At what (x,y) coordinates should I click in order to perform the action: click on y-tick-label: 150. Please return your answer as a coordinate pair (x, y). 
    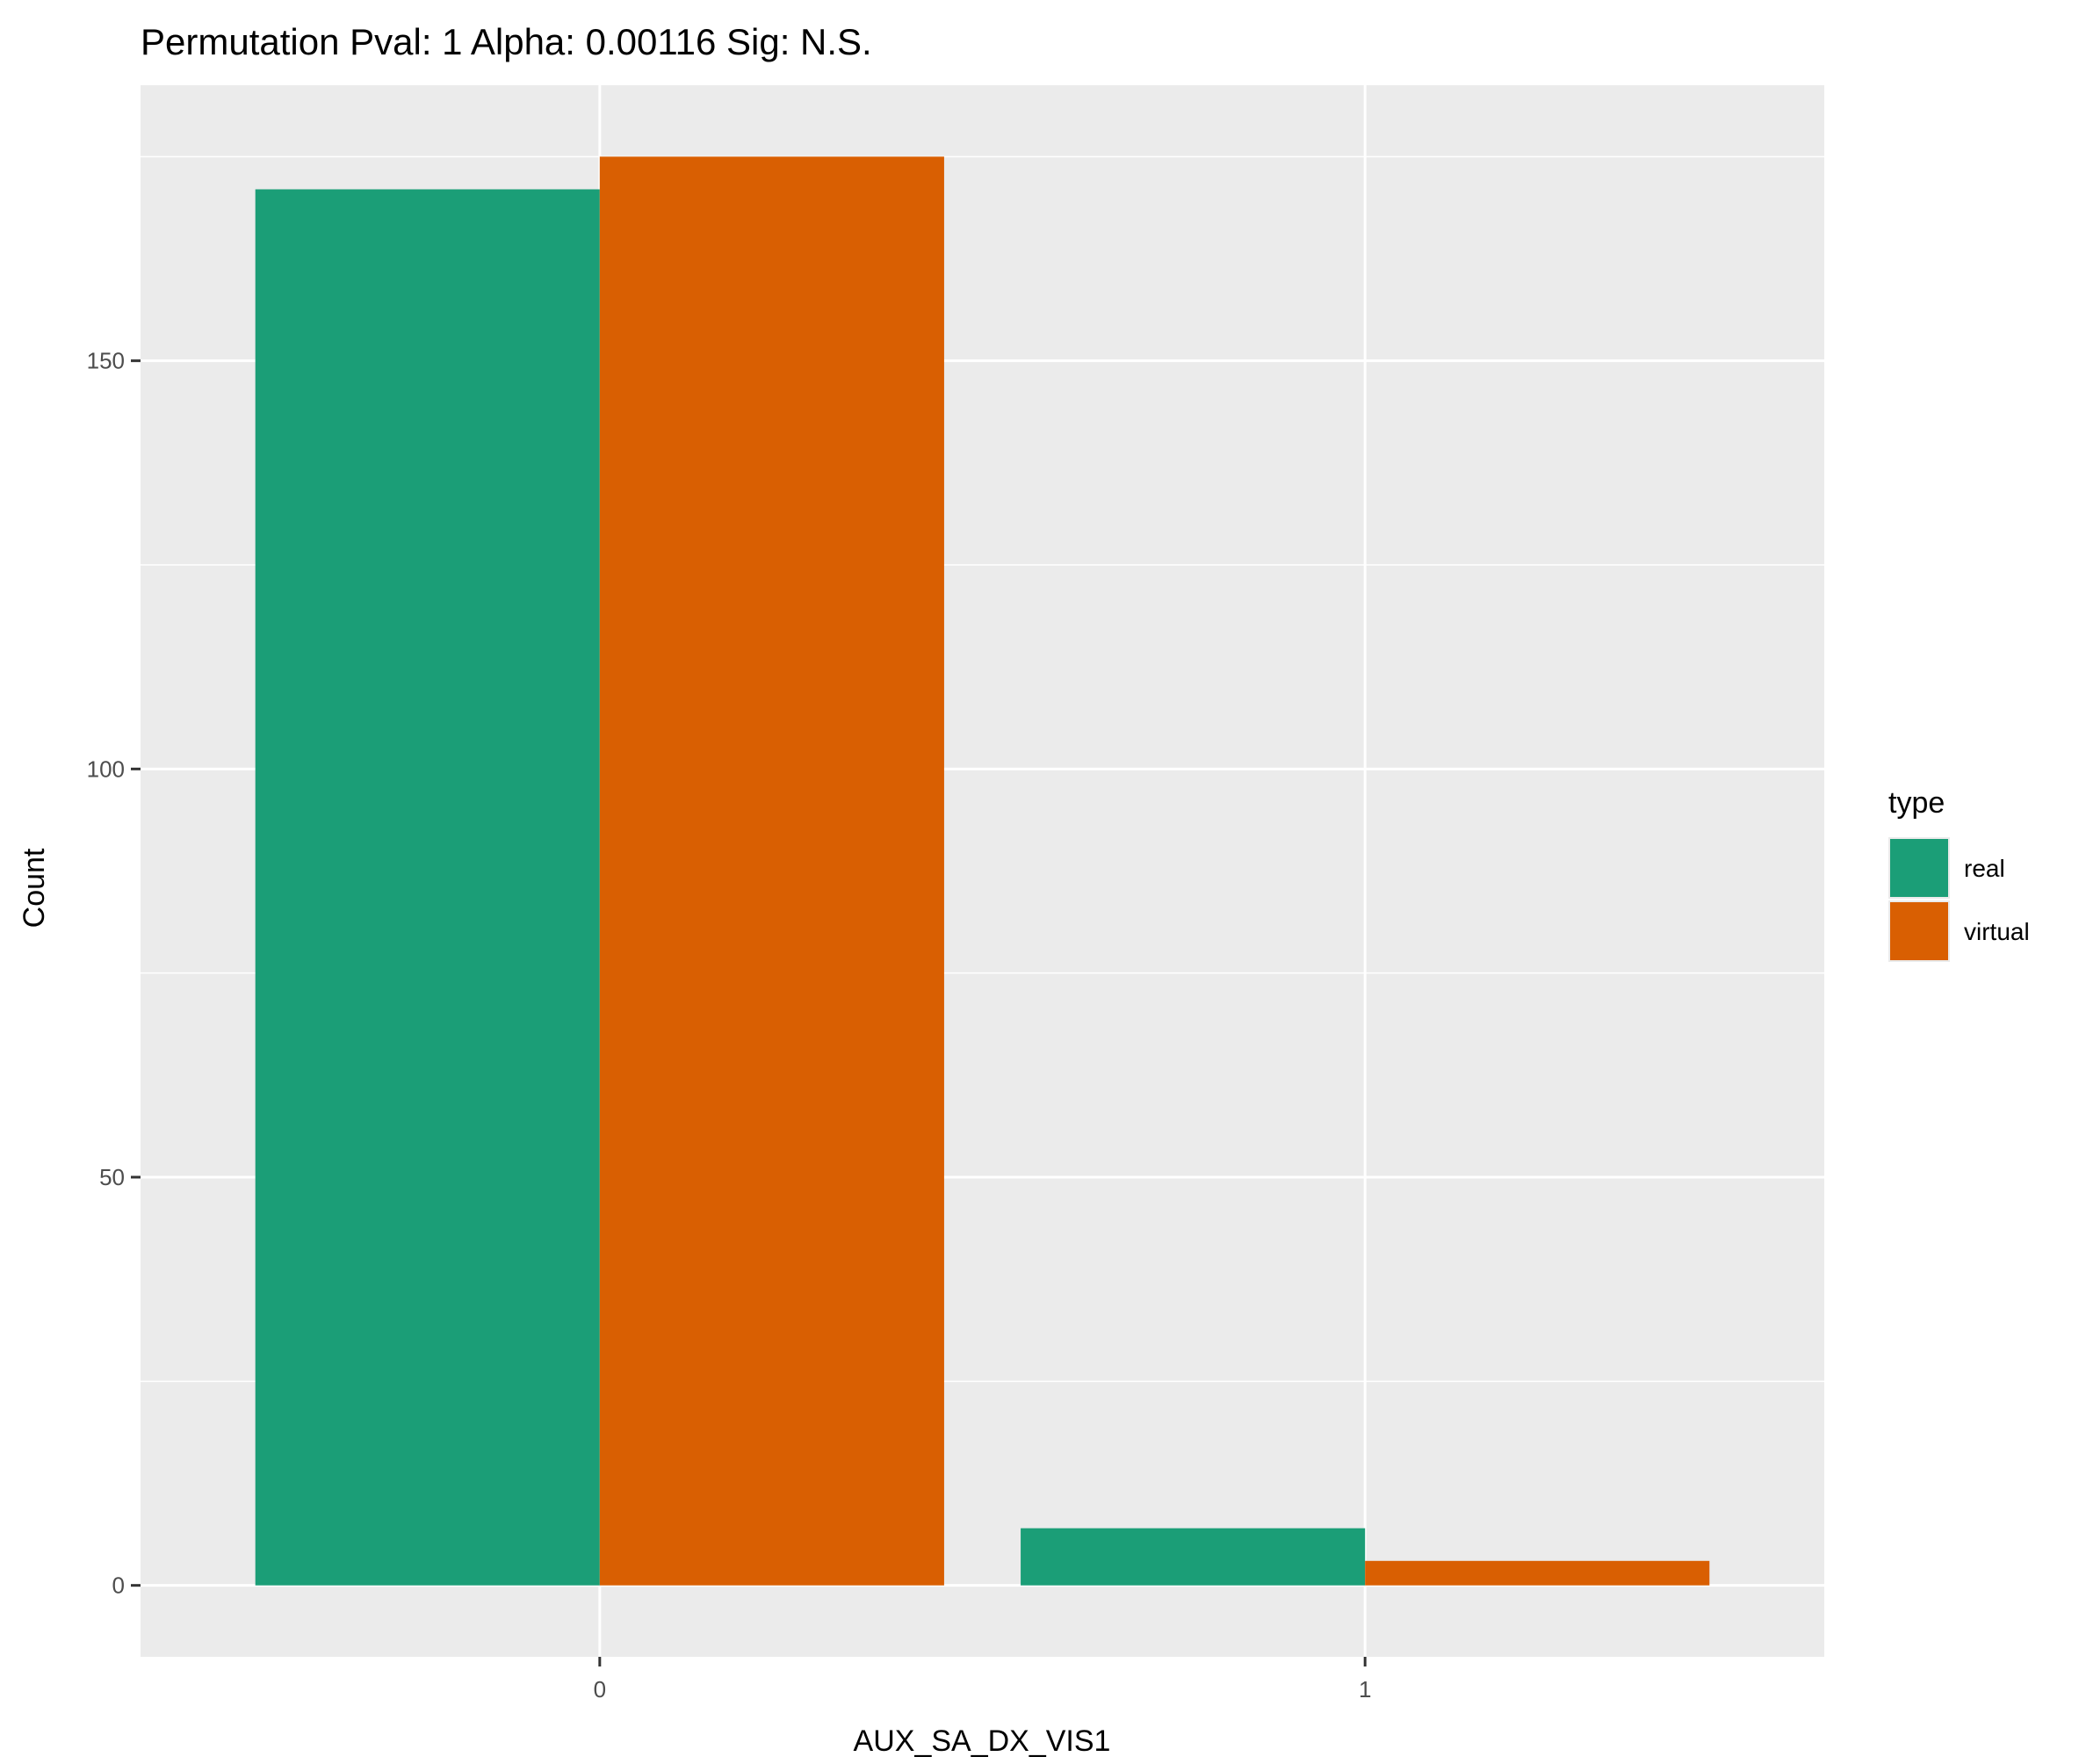
    Looking at the image, I should click on (106, 361).